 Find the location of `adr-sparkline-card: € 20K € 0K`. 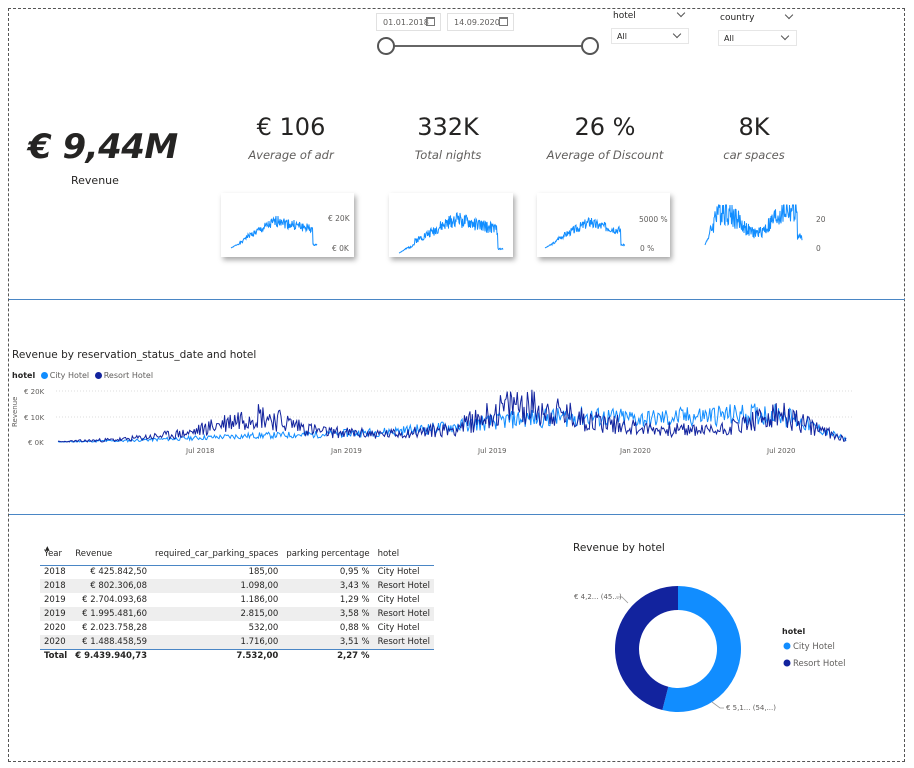

adr-sparkline-card: € 20K € 0K is located at coordinates (287, 225).